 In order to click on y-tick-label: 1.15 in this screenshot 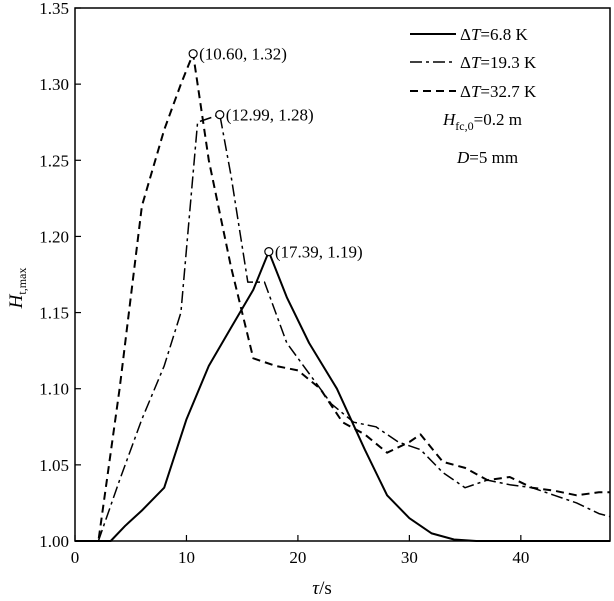, I will do `click(54, 313)`.